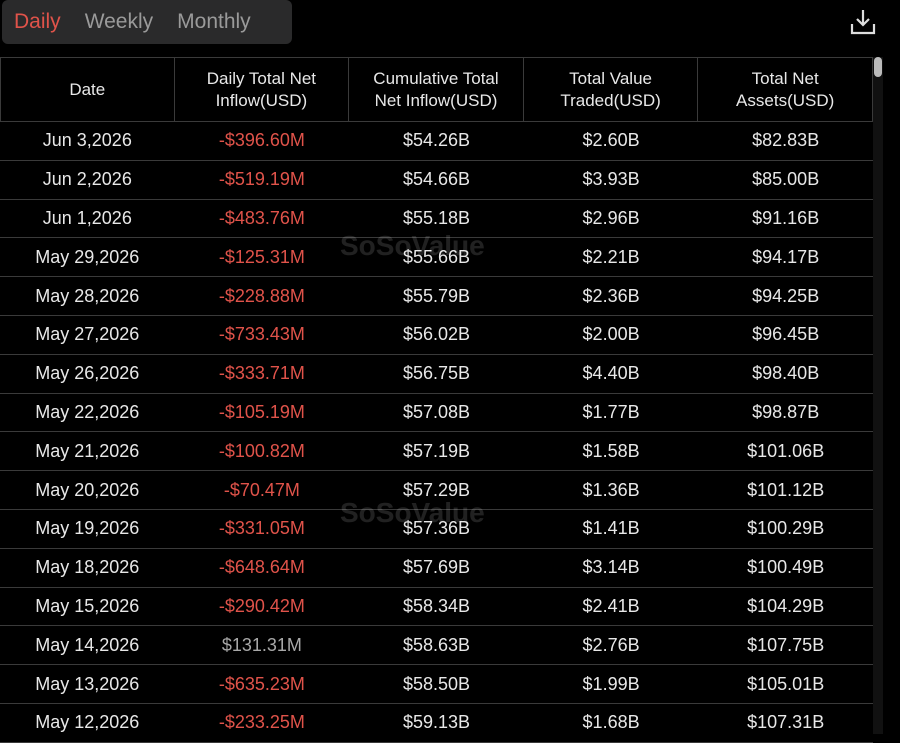  What do you see at coordinates (261, 411) in the screenshot?
I see `table-cell: -$105.19M` at bounding box center [261, 411].